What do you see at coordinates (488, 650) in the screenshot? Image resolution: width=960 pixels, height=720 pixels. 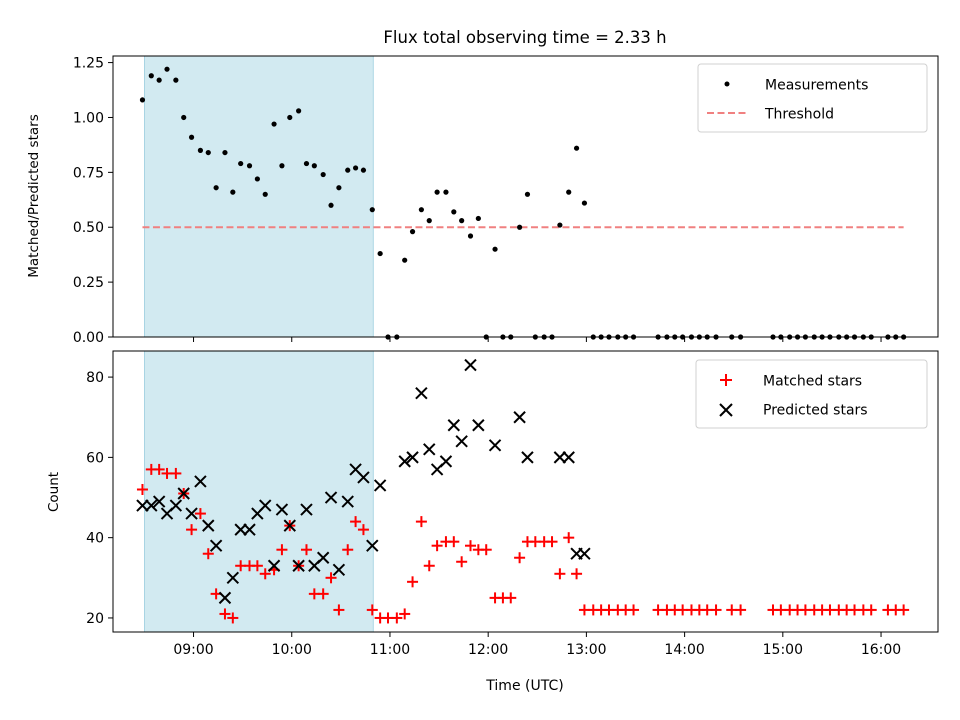 I see `x-tick-label: 12:00` at bounding box center [488, 650].